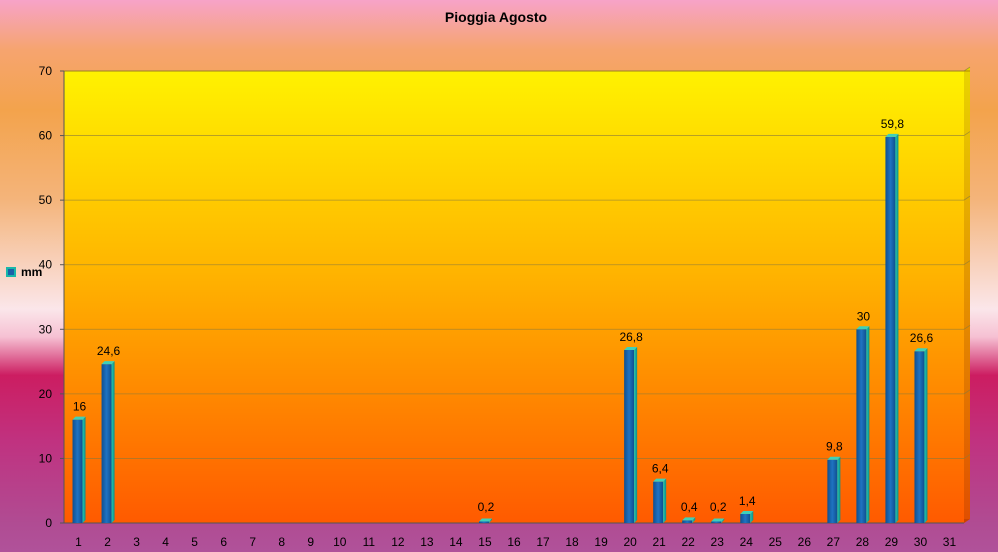  Describe the element at coordinates (51, 297) in the screenshot. I see `y-tick-labels: 0 10 20 30 40 50 60 70` at that location.